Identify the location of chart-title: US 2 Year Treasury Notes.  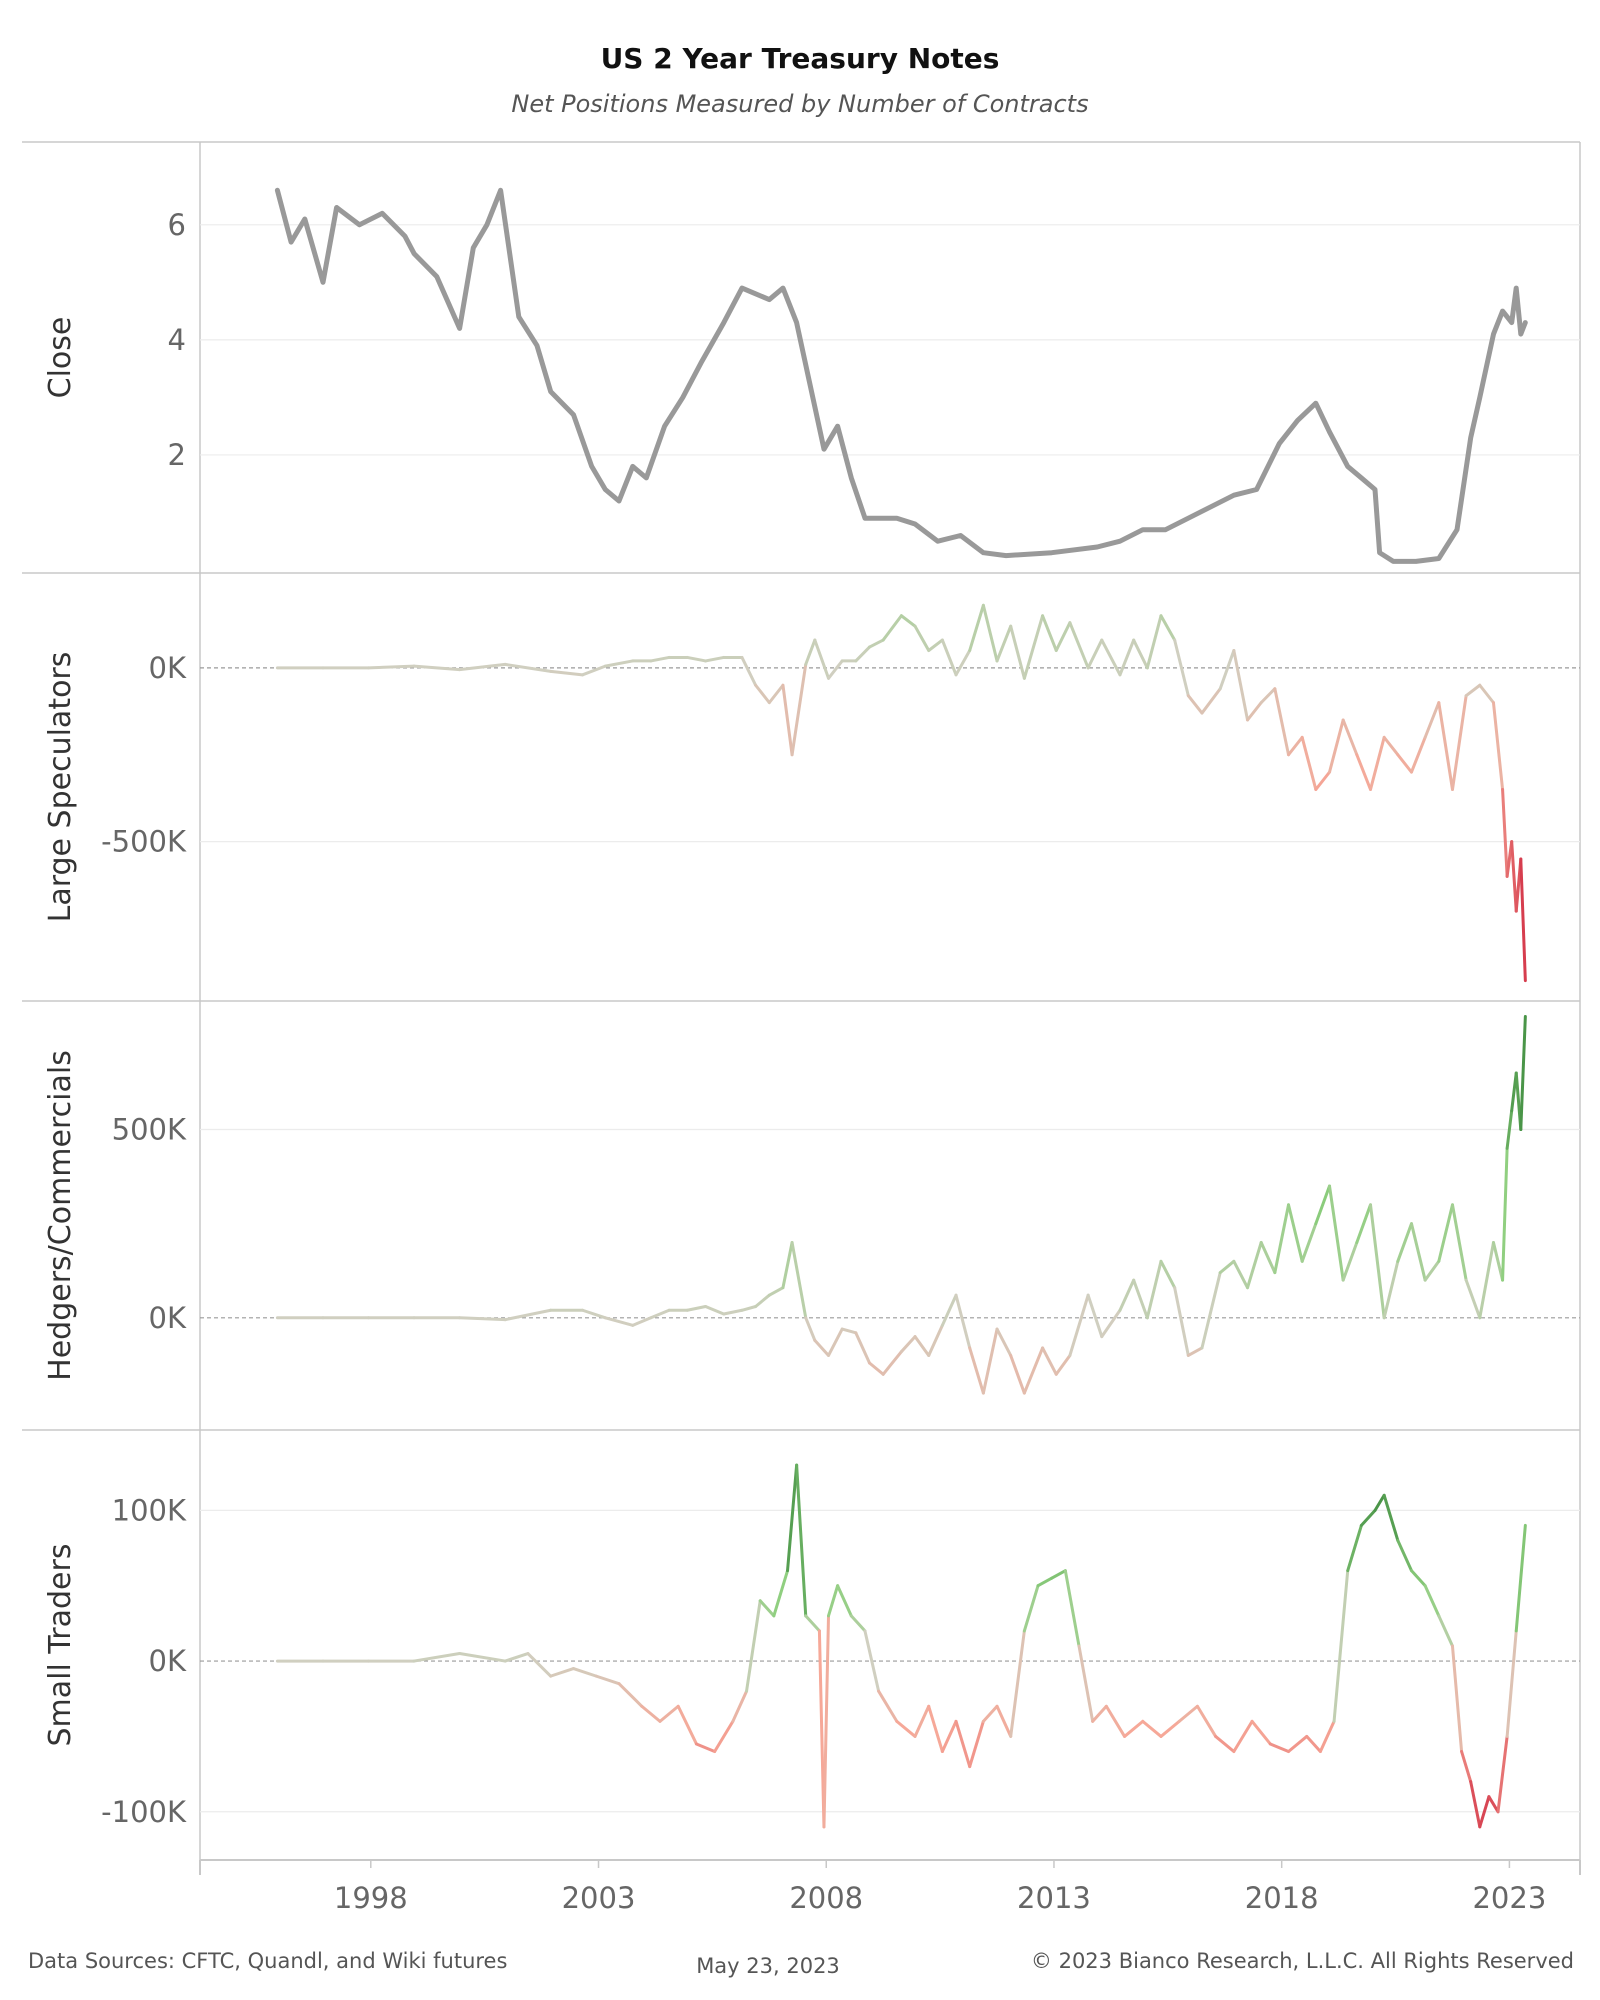
(800, 58).